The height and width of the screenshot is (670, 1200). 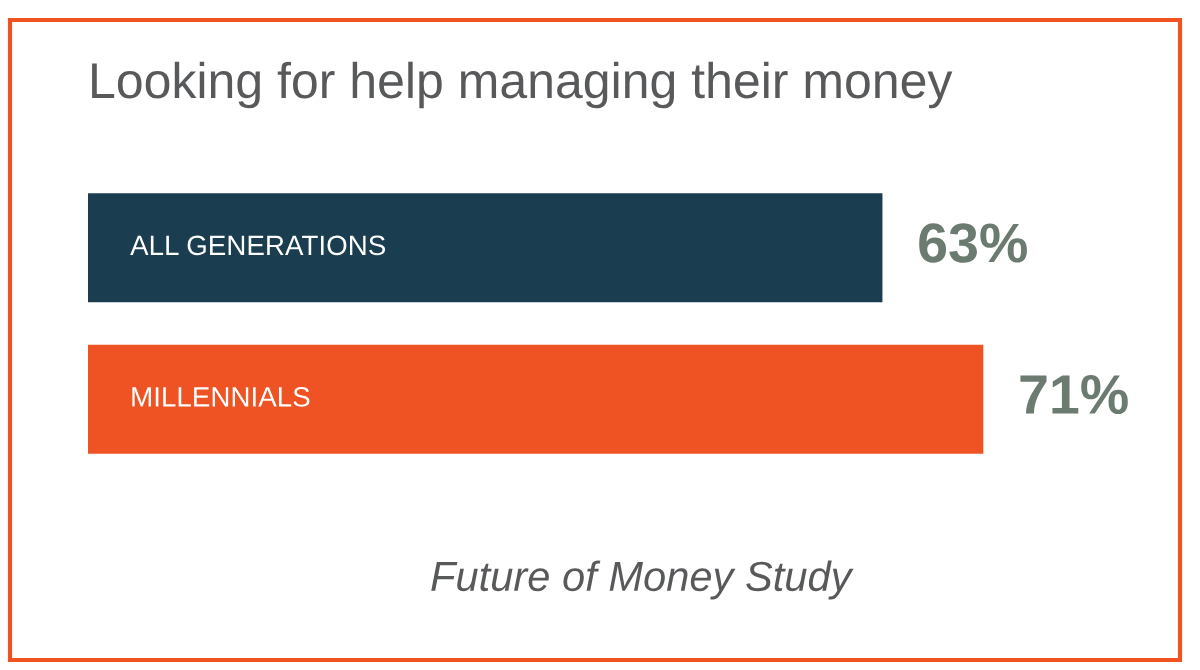 I want to click on data-label: 63%, so click(x=973, y=243).